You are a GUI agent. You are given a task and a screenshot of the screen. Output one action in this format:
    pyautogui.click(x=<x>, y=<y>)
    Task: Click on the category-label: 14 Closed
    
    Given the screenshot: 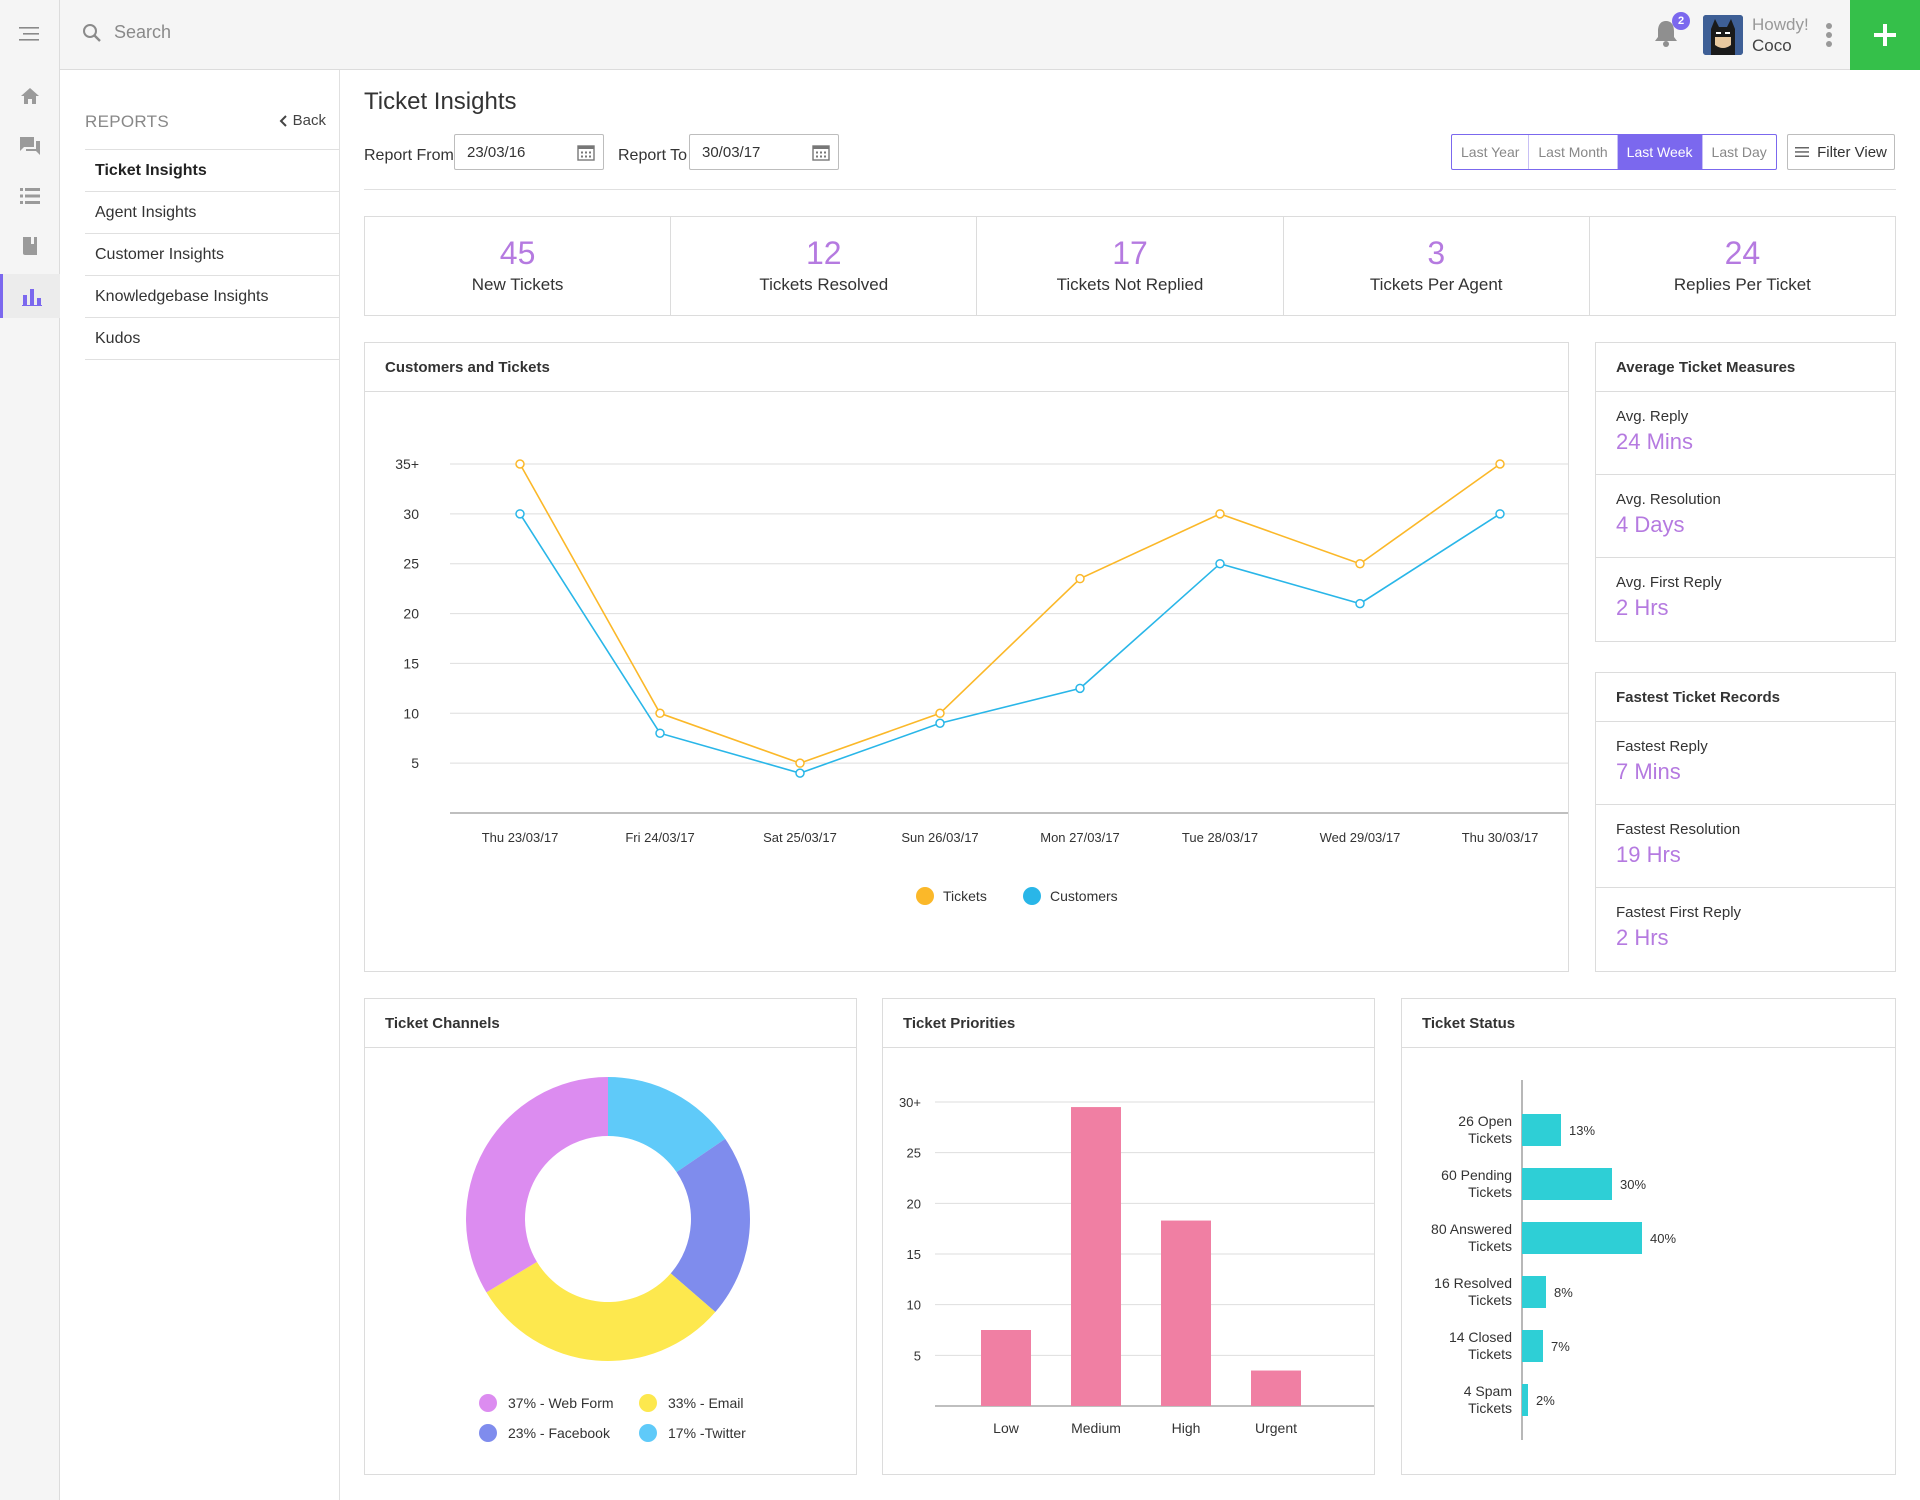 What is the action you would take?
    pyautogui.click(x=1480, y=1337)
    